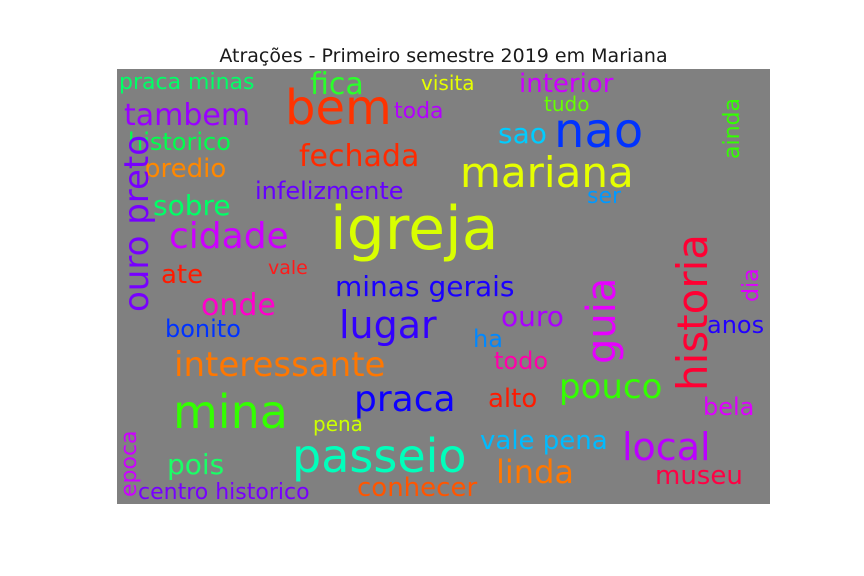 This screenshot has width=864, height=576. What do you see at coordinates (513, 399) in the screenshot?
I see `word-alto: alto` at bounding box center [513, 399].